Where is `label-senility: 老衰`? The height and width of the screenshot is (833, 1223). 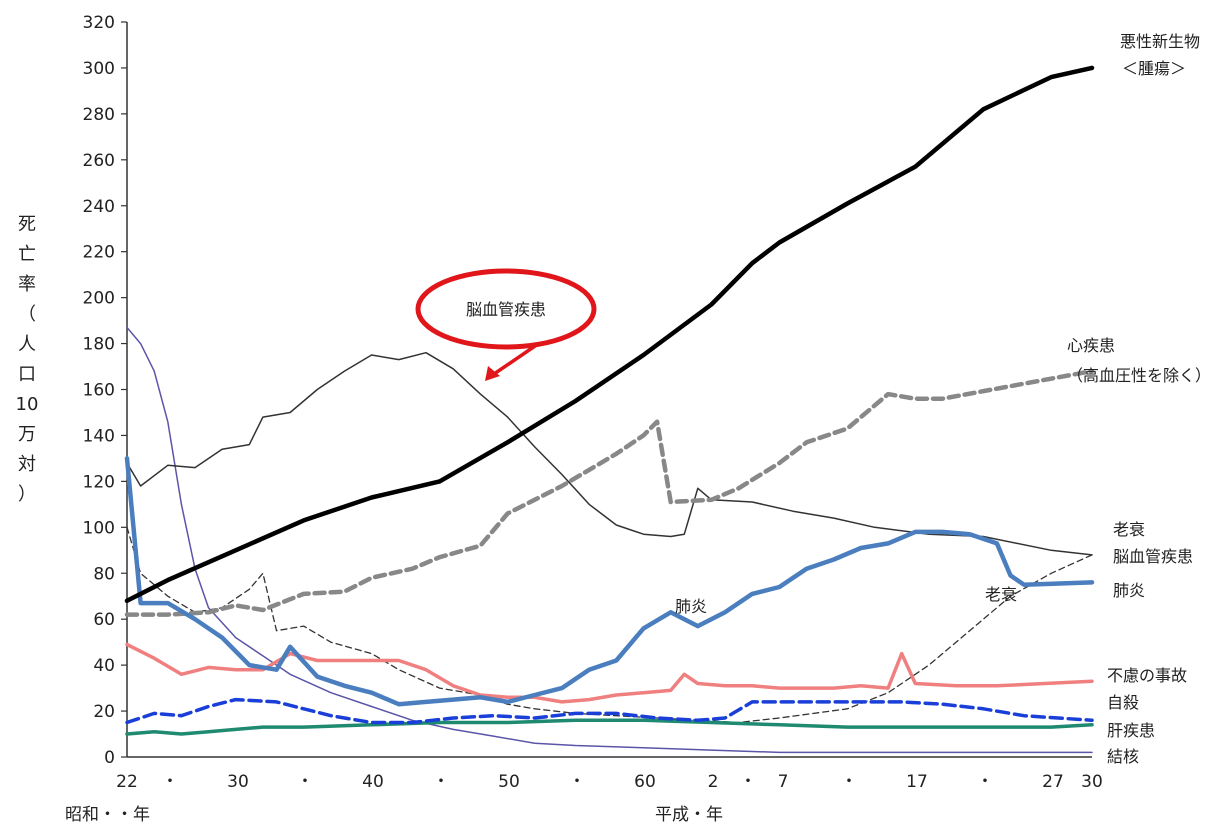
label-senility: 老衰 is located at coordinates (1129, 529).